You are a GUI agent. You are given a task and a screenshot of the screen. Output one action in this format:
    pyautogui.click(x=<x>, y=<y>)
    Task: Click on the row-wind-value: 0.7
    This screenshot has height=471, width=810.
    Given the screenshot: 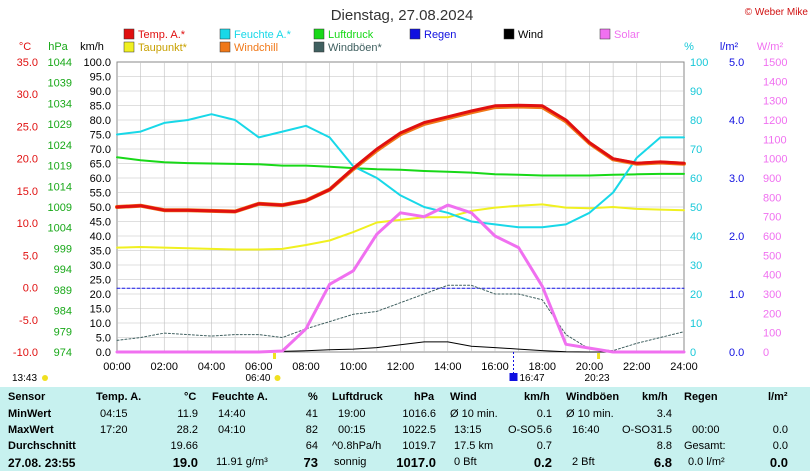 What is the action you would take?
    pyautogui.click(x=544, y=446)
    